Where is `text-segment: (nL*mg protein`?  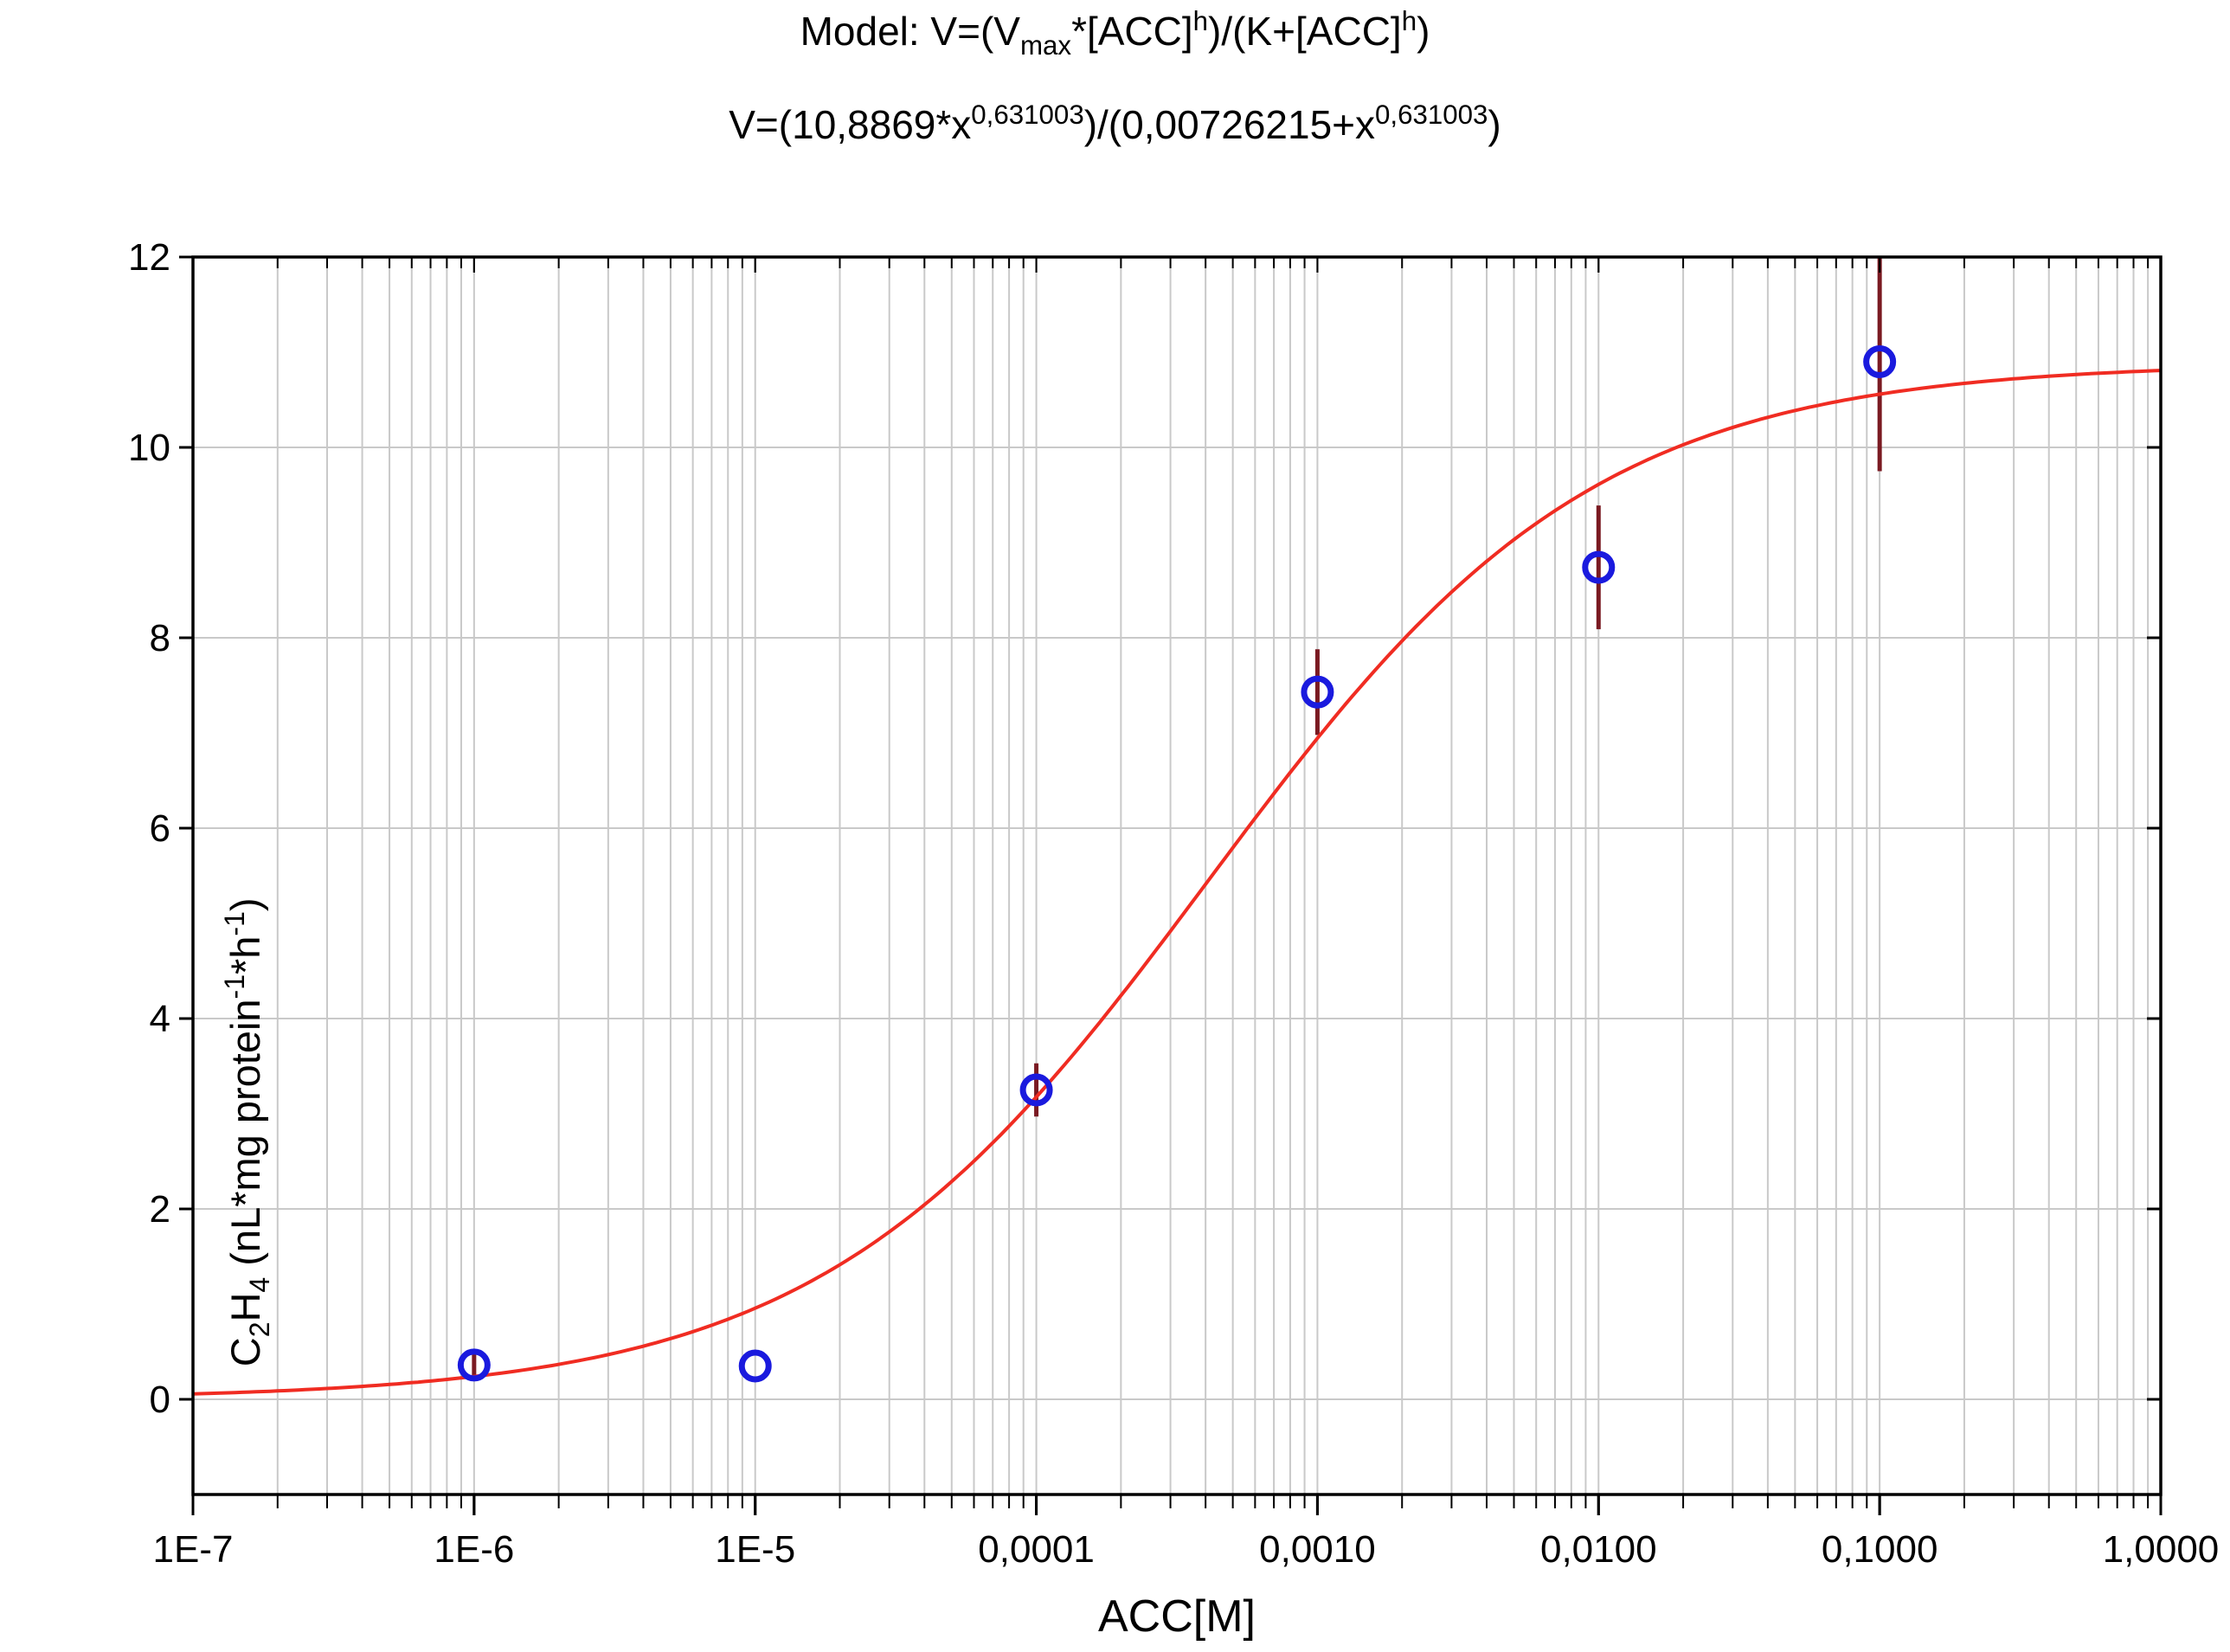 text-segment: (nL*mg protein is located at coordinates (245, 1138).